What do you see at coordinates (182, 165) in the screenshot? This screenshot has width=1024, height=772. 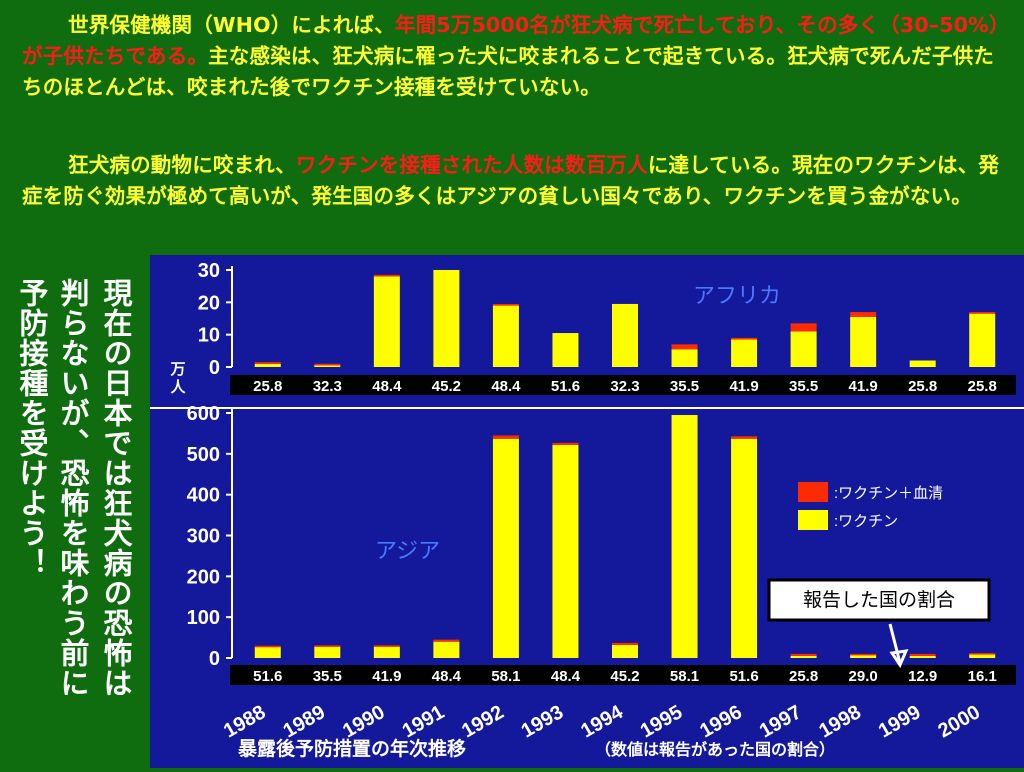 I see `paragraph2-seg1: 狂犬病の動物に咬まれ、` at bounding box center [182, 165].